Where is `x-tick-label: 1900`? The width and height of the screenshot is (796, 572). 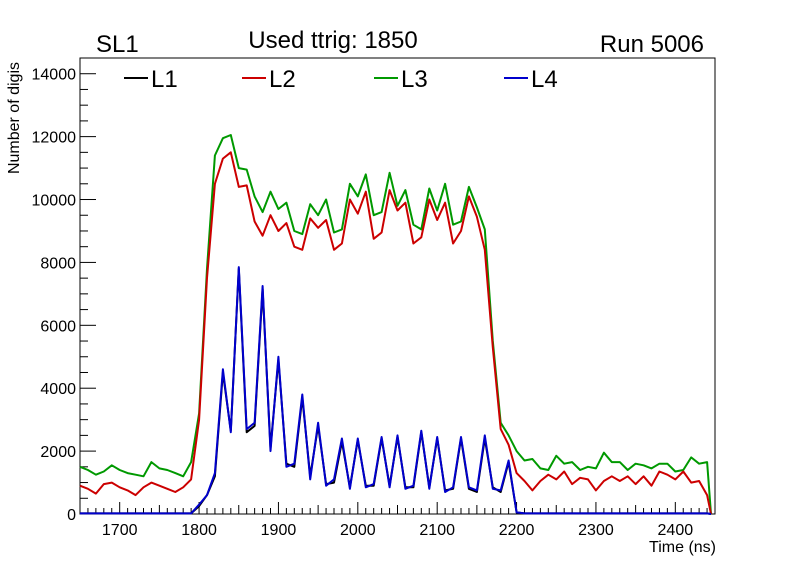 x-tick-label: 1900 is located at coordinates (279, 530).